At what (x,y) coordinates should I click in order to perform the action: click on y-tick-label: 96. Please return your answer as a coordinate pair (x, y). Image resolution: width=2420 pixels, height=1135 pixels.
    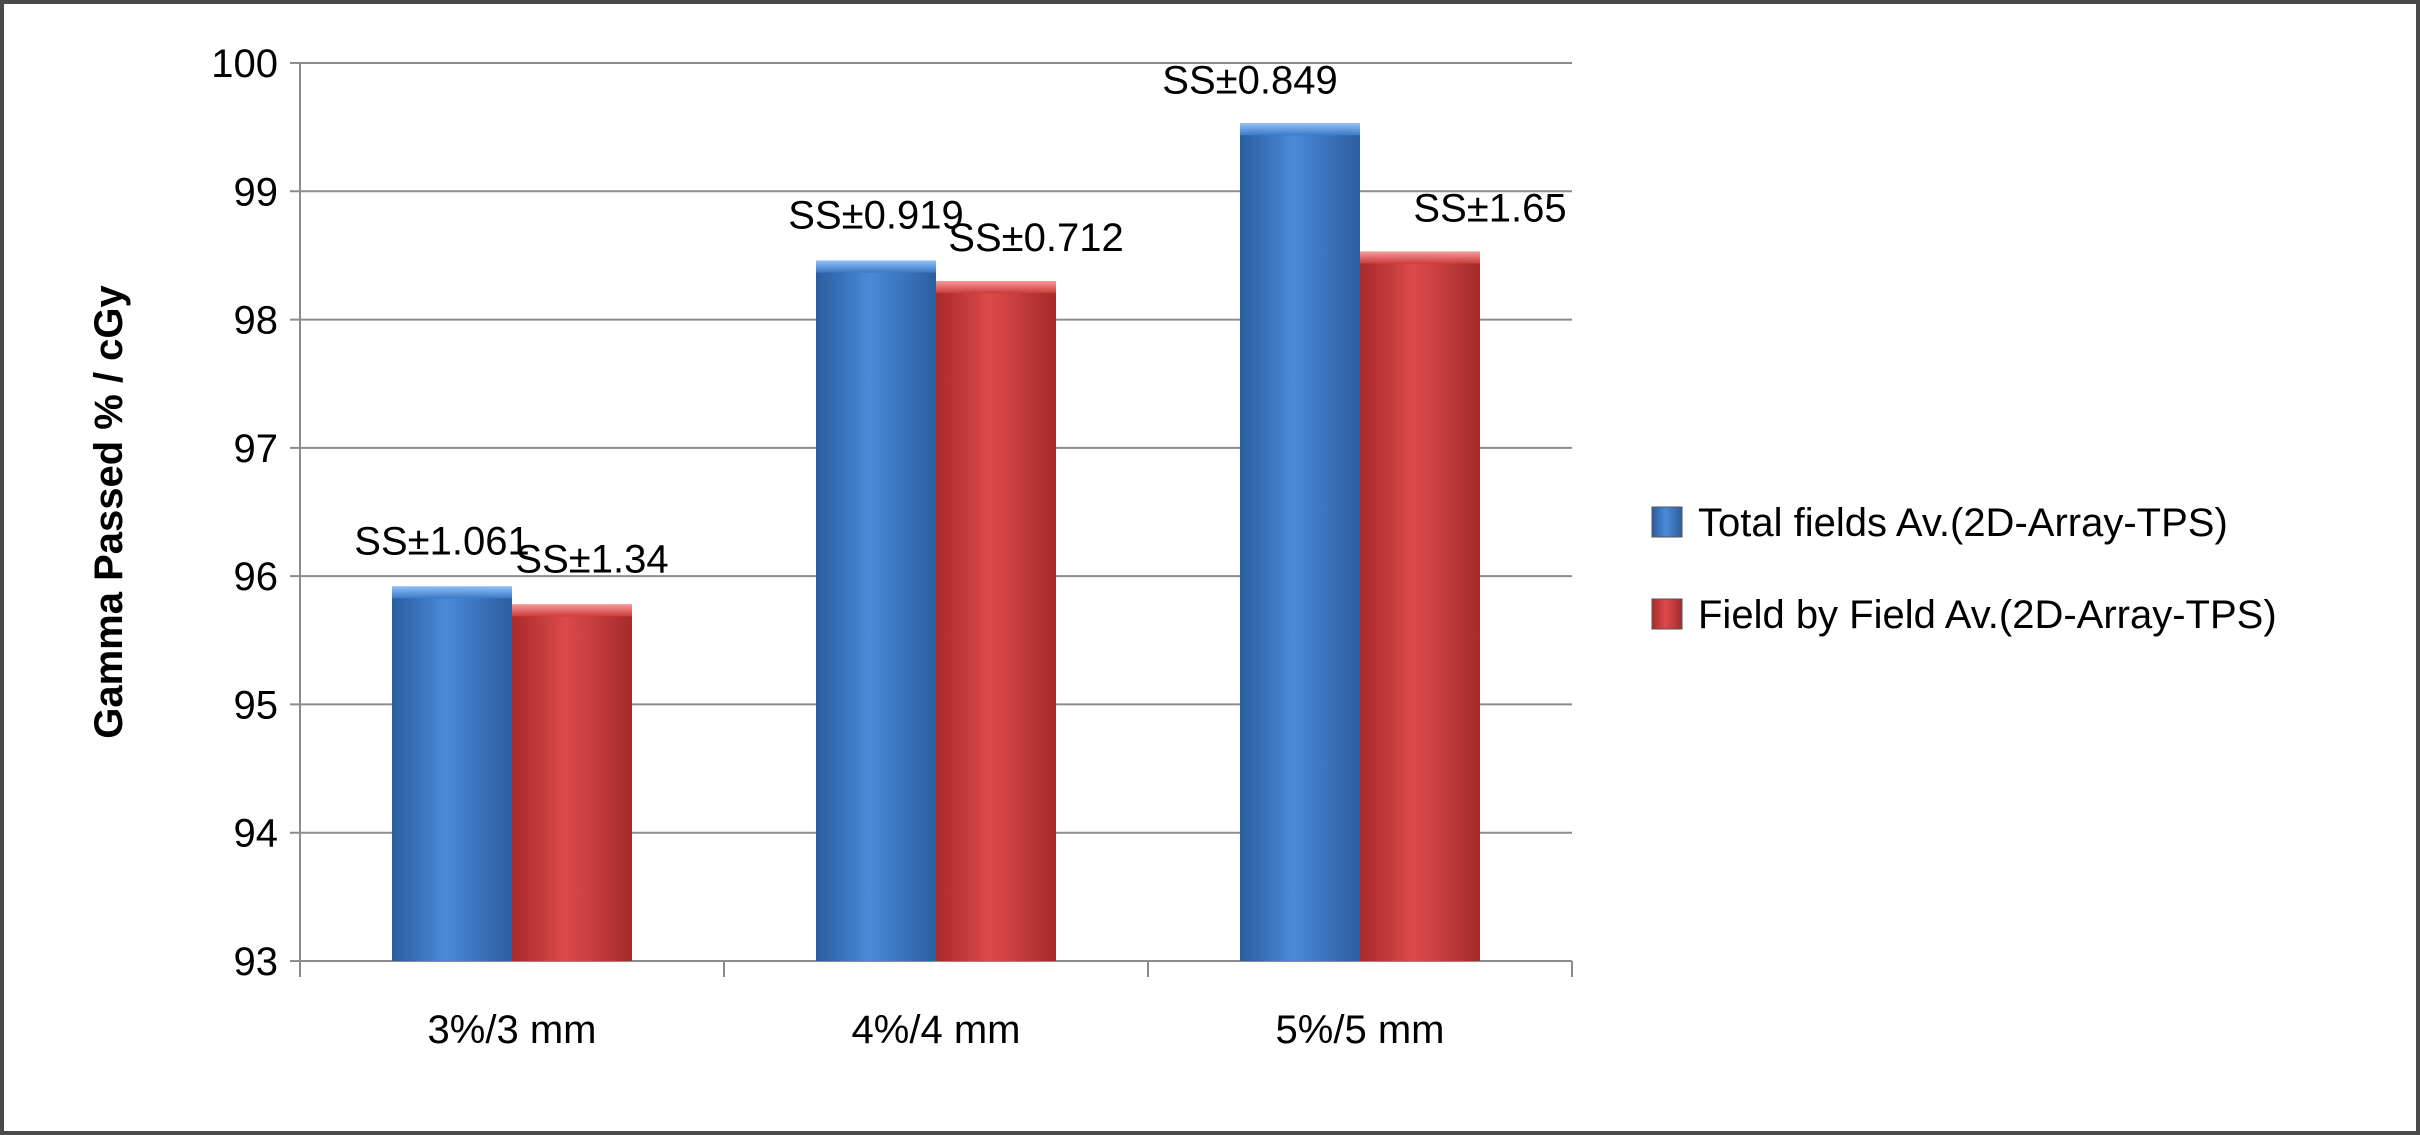
    Looking at the image, I should click on (256, 577).